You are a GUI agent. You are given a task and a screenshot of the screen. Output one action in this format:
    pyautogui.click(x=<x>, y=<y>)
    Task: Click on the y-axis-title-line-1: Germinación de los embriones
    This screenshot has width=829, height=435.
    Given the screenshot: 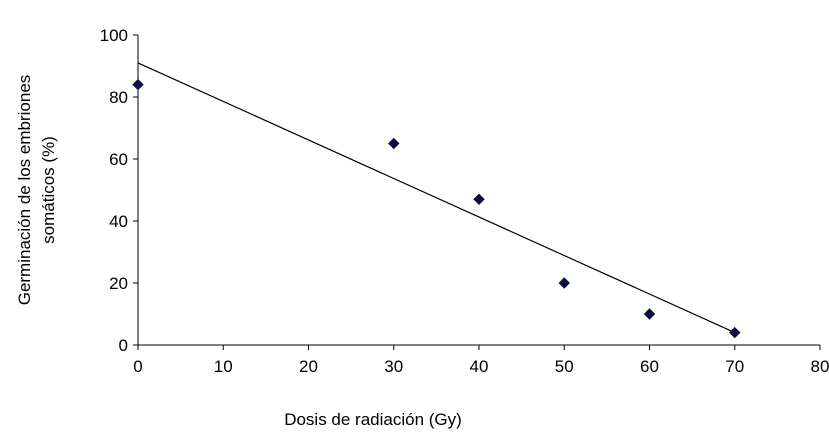 What is the action you would take?
    pyautogui.click(x=24, y=190)
    